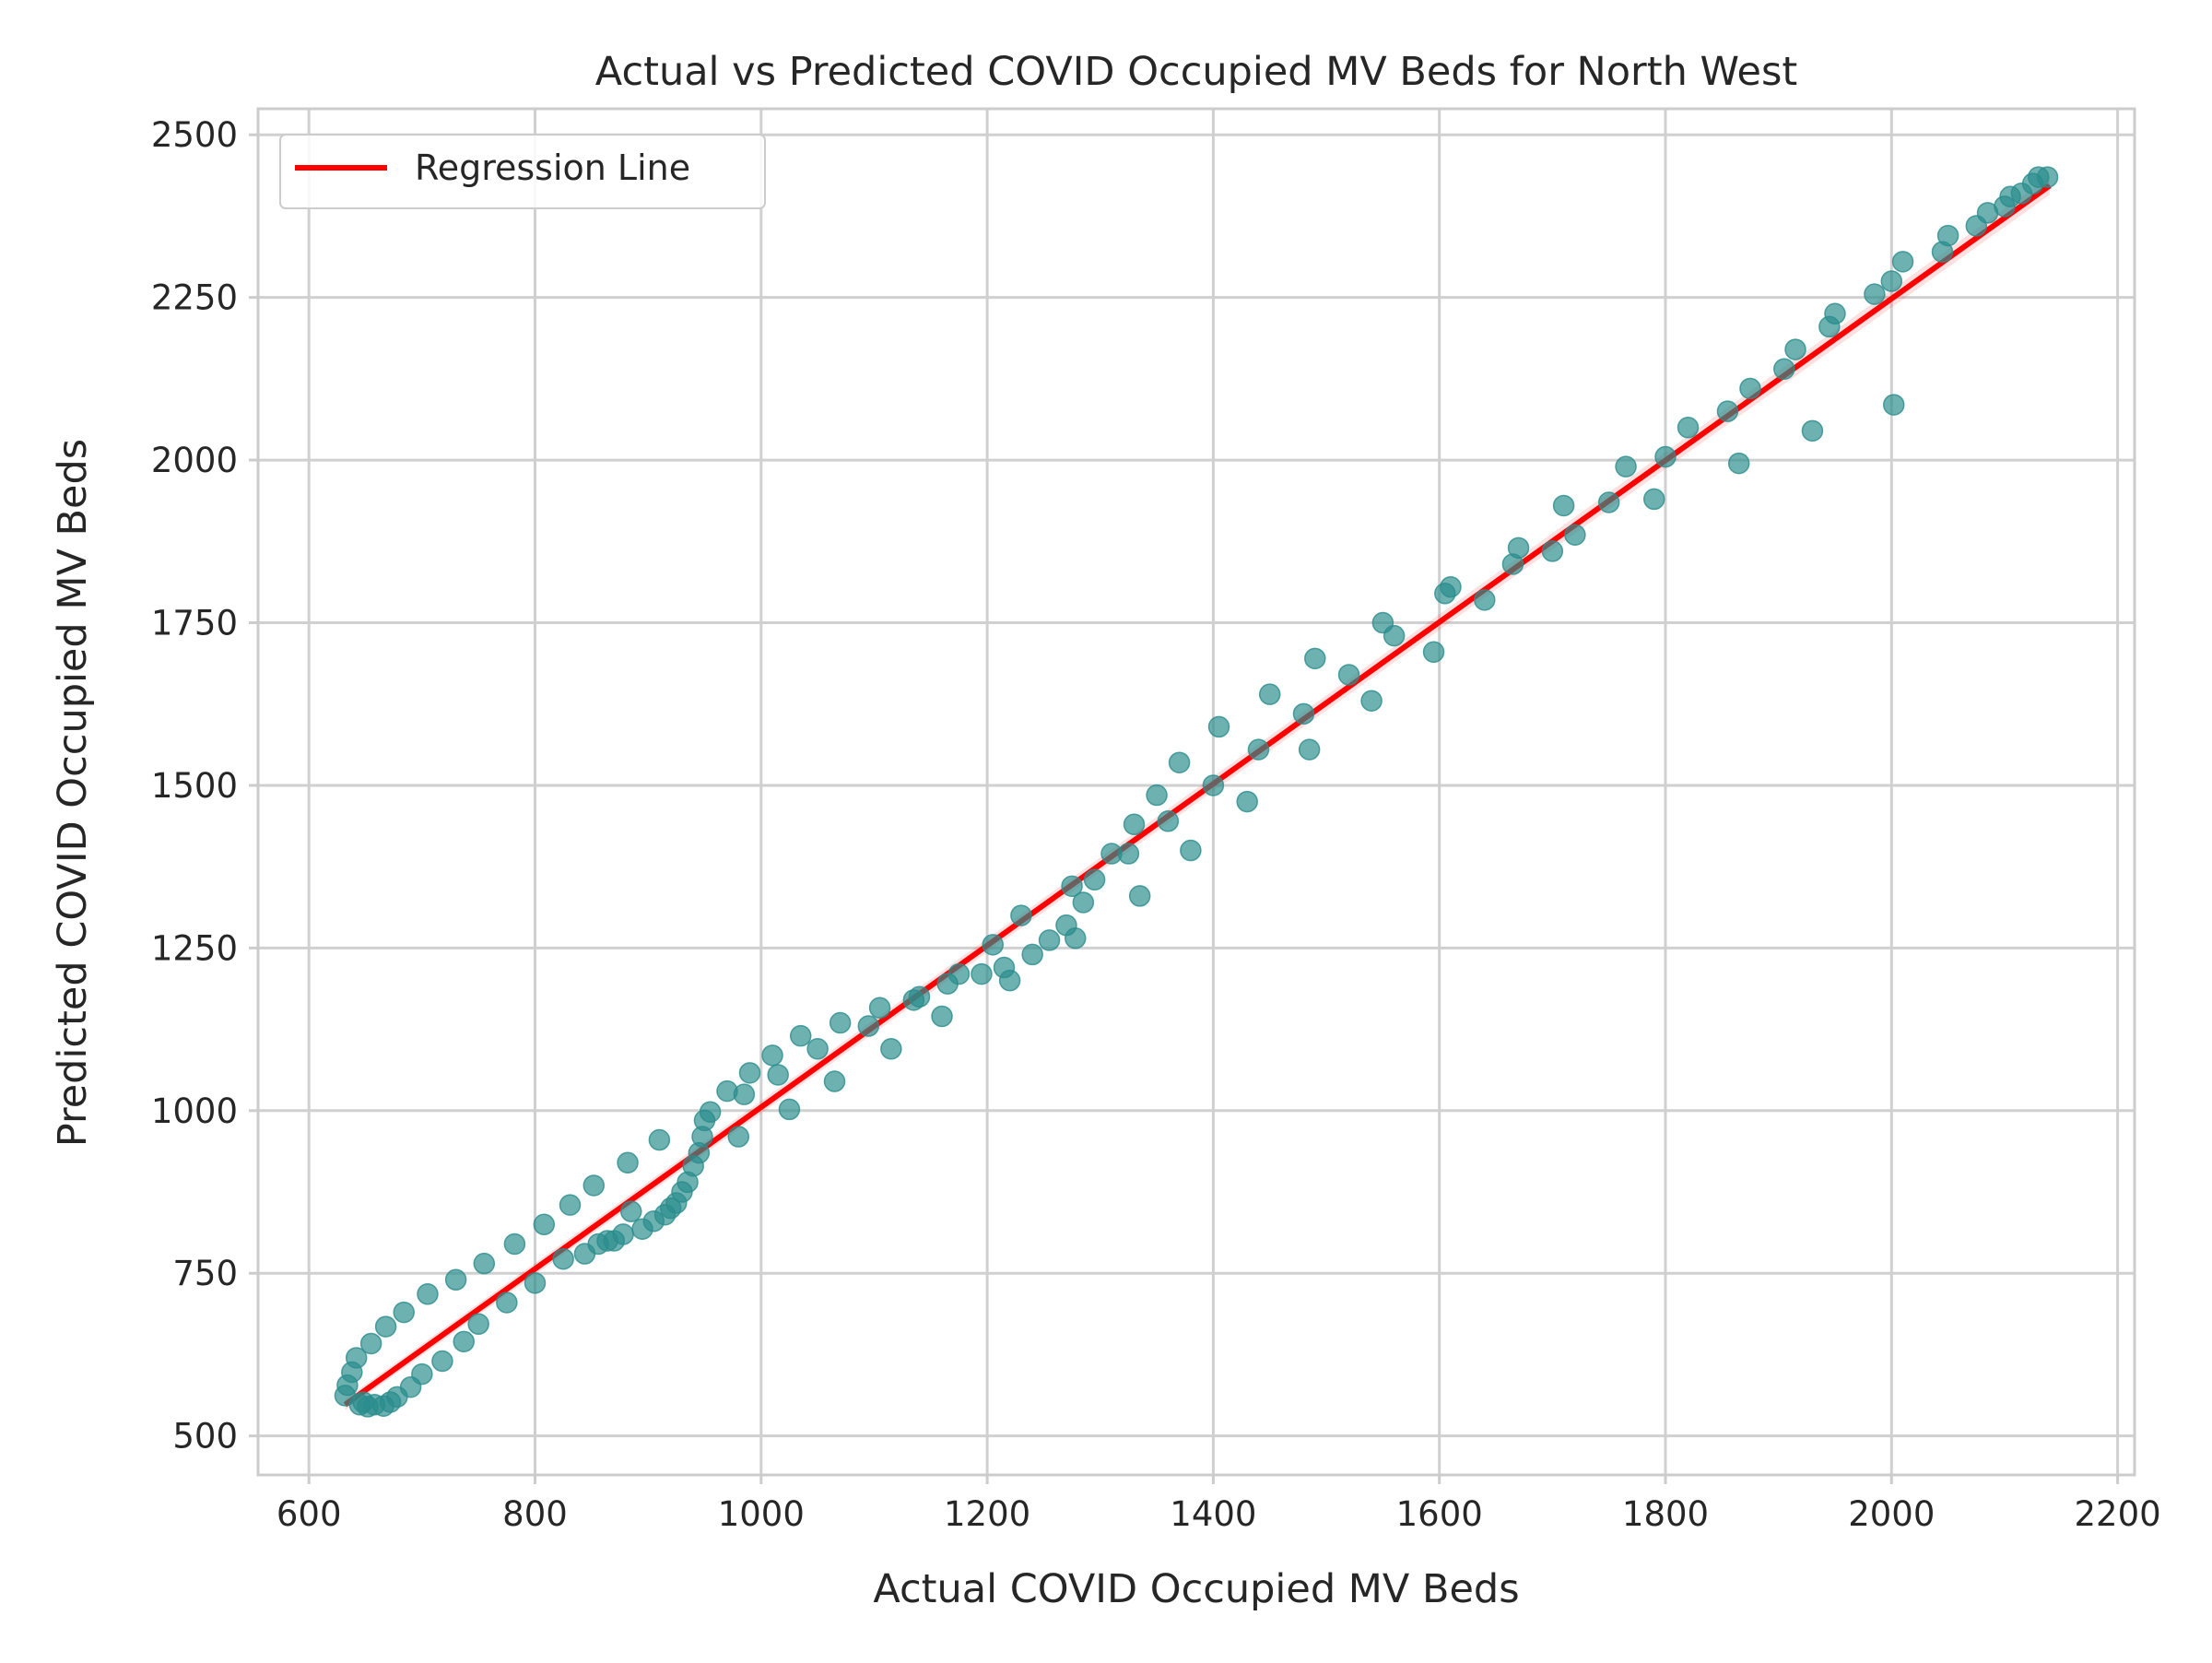  Describe the element at coordinates (552, 167) in the screenshot. I see `legend-label-regression-line: Regression Line` at that location.